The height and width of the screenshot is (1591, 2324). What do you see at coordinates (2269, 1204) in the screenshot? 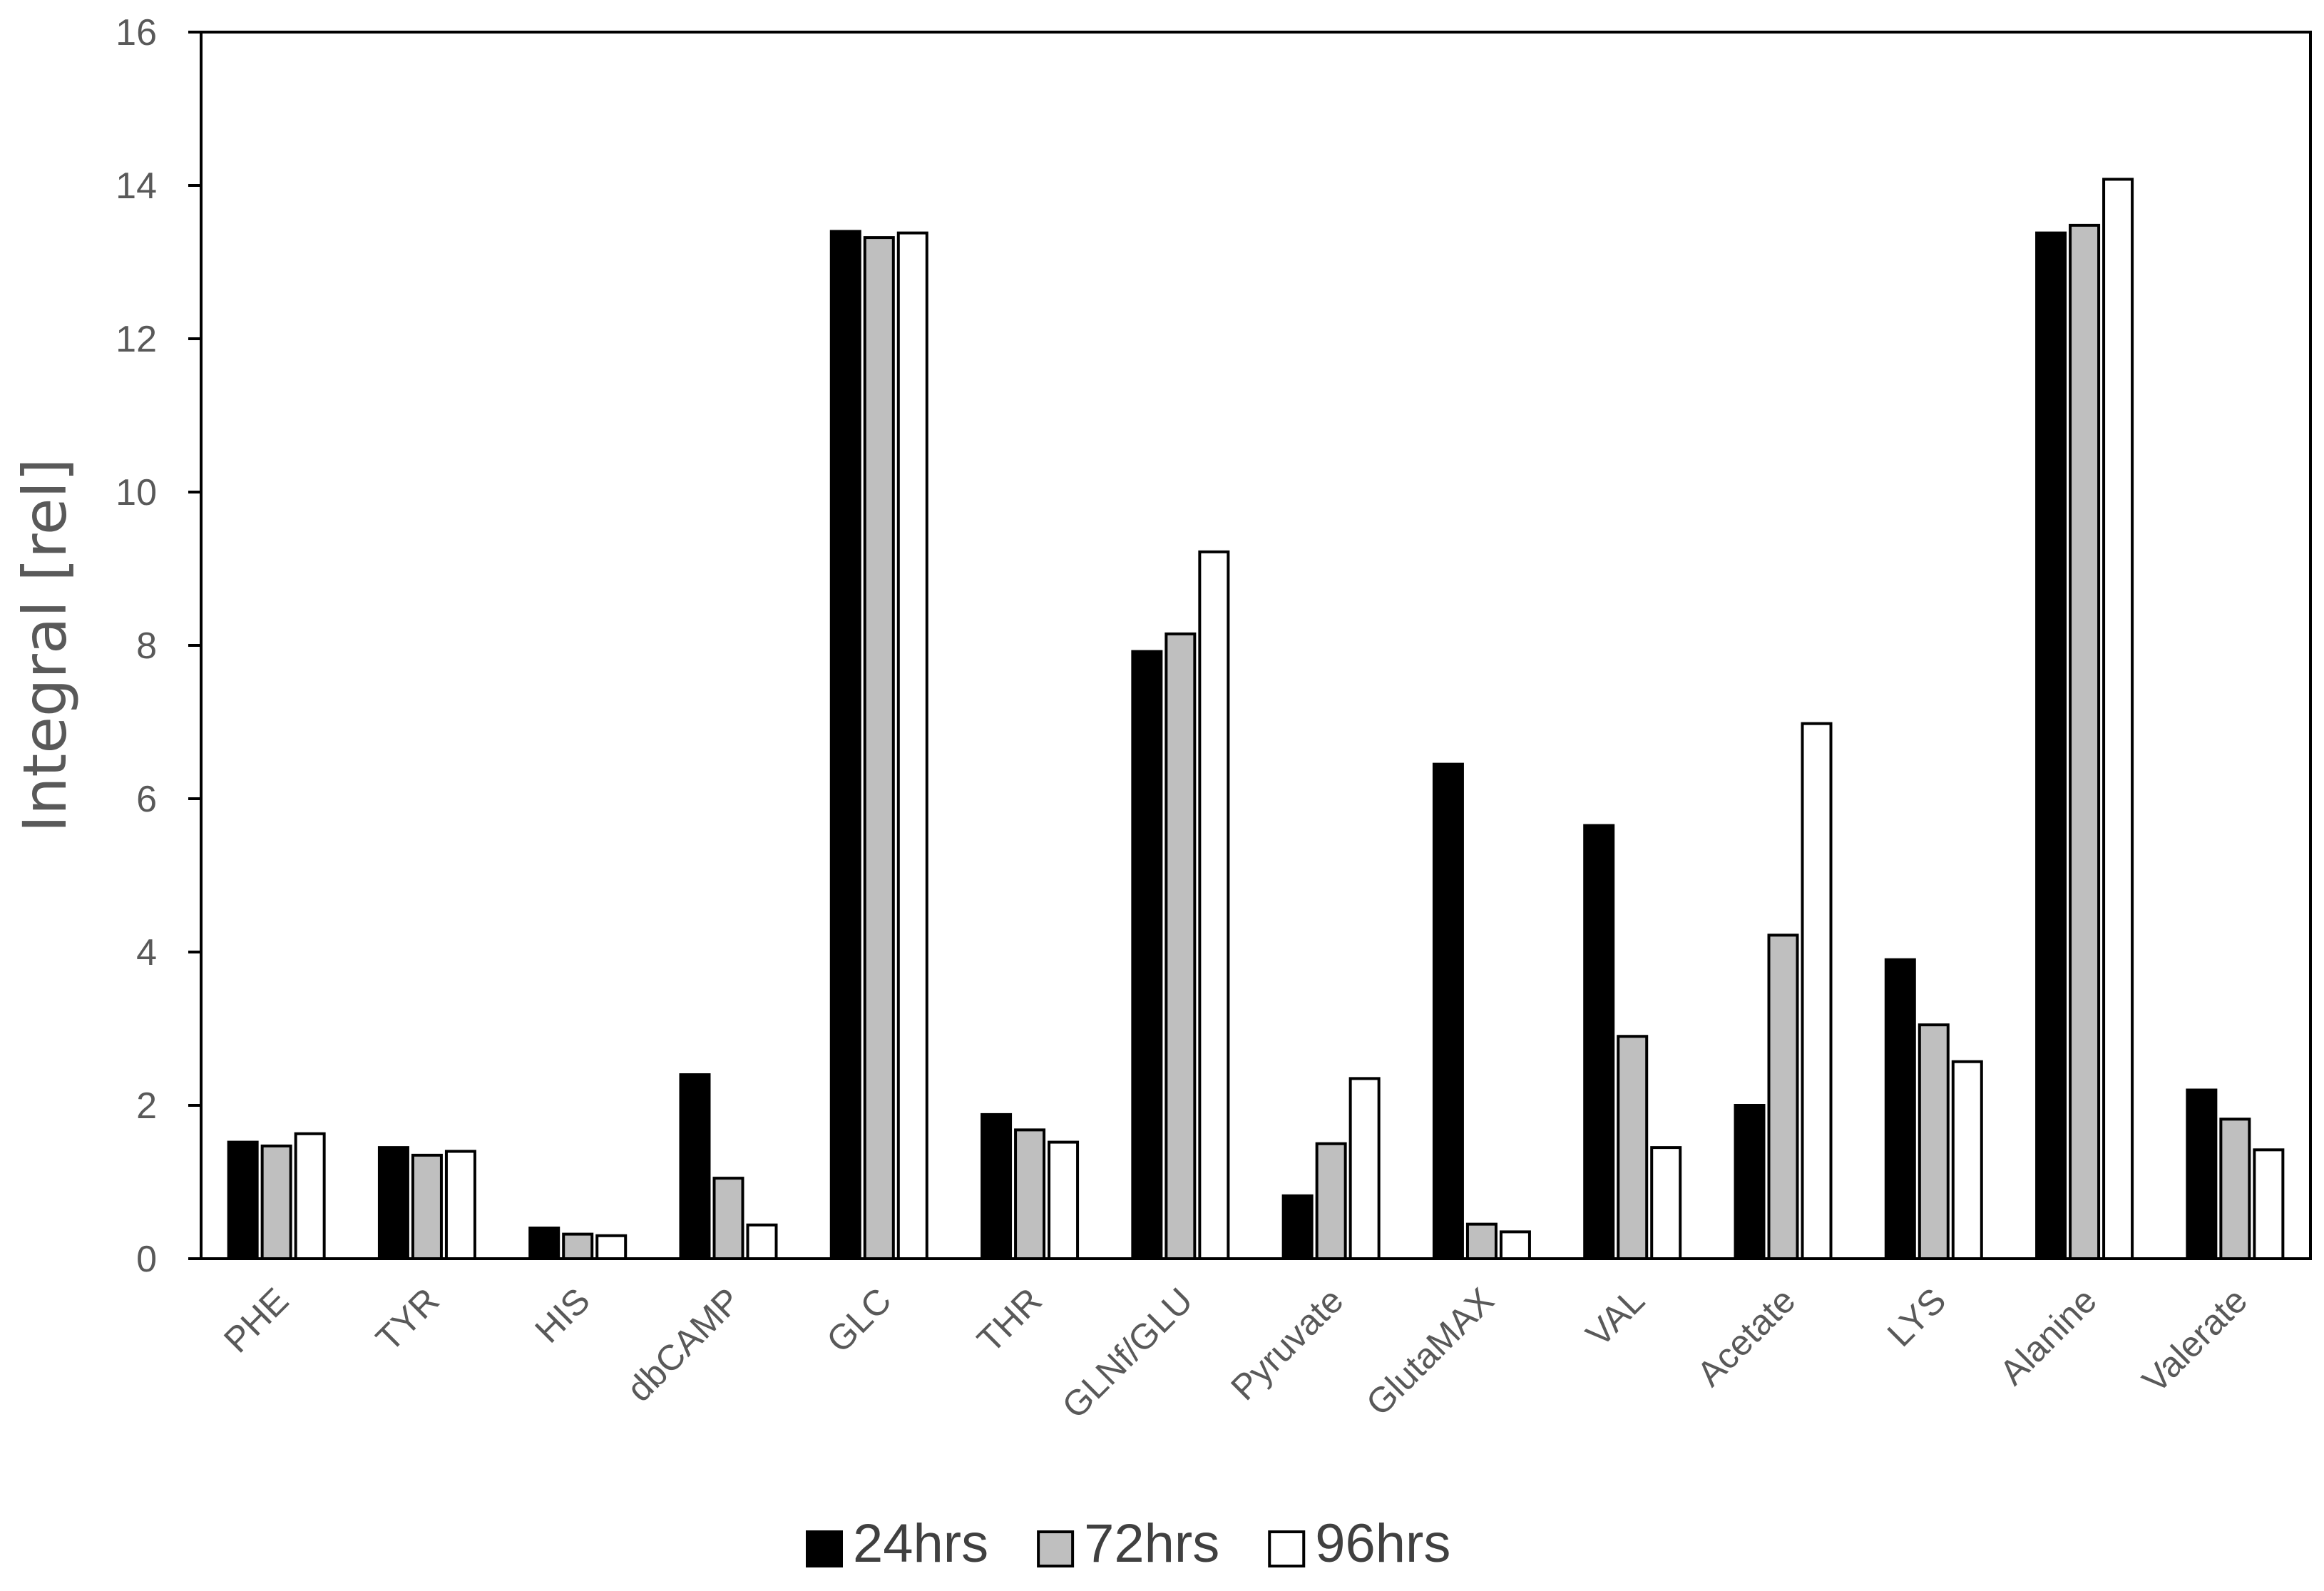
I see `bar-96hrs-Valerate` at bounding box center [2269, 1204].